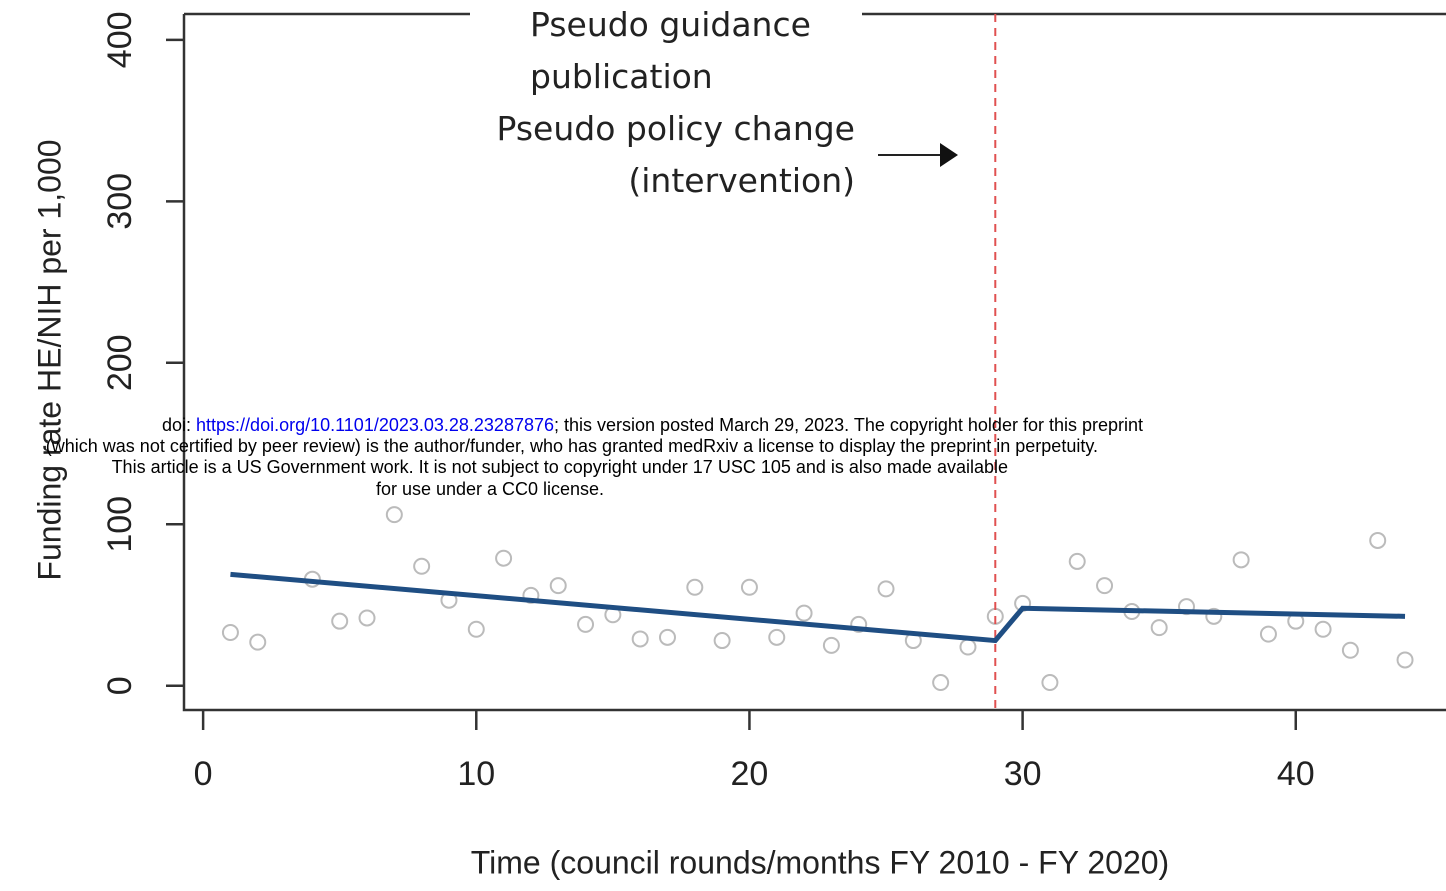  Describe the element at coordinates (741, 180) in the screenshot. I see `annotation: (intervention)` at that location.